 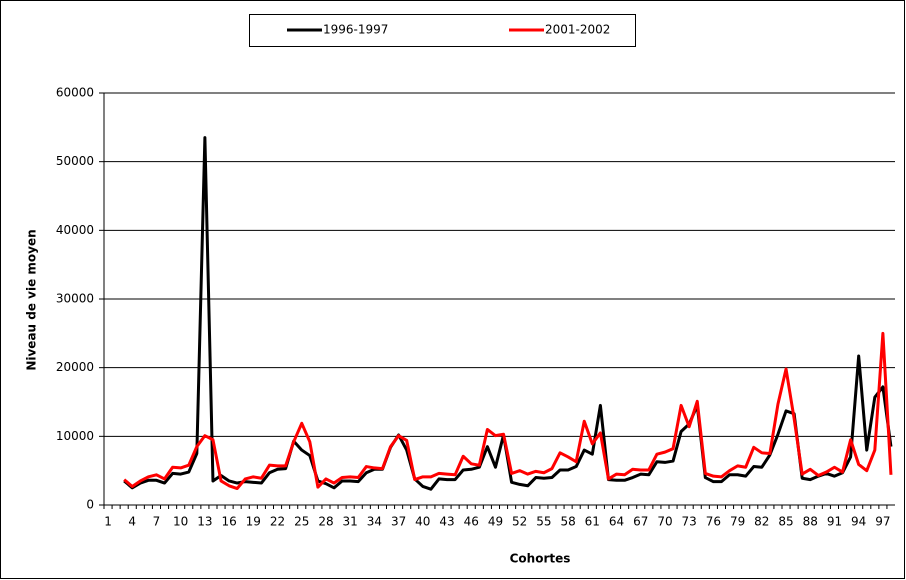 I want to click on x-tick-label: 46, so click(x=471, y=522).